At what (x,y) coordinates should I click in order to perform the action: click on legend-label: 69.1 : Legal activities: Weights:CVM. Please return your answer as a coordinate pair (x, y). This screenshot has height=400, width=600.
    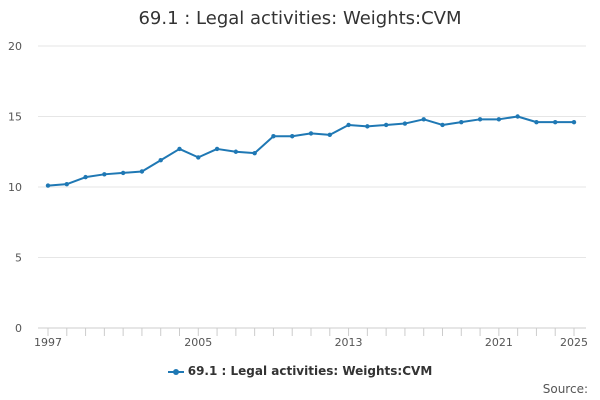
    Looking at the image, I should click on (310, 371).